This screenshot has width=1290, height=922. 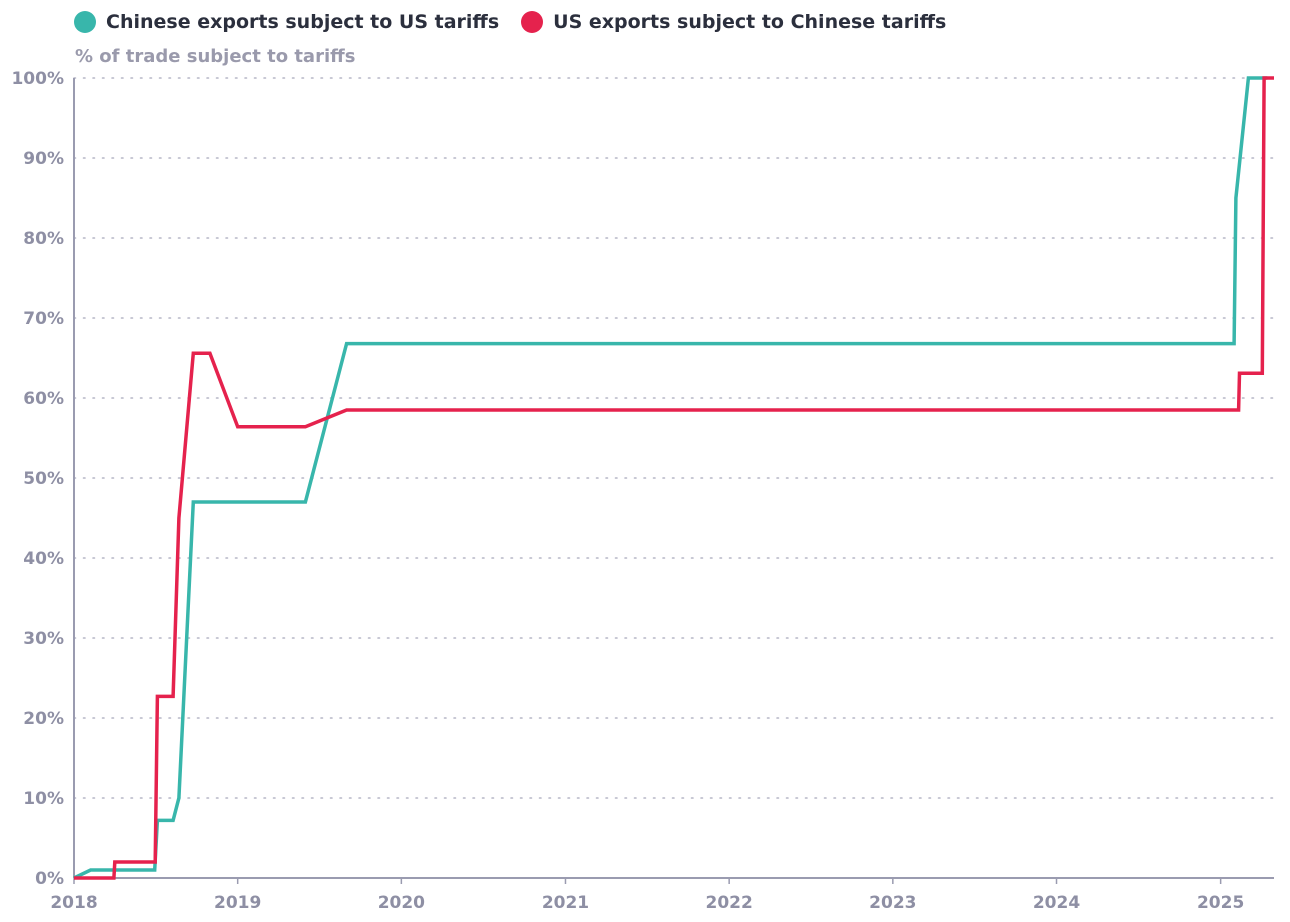 I want to click on x-tick-label: 2019, so click(x=237, y=903).